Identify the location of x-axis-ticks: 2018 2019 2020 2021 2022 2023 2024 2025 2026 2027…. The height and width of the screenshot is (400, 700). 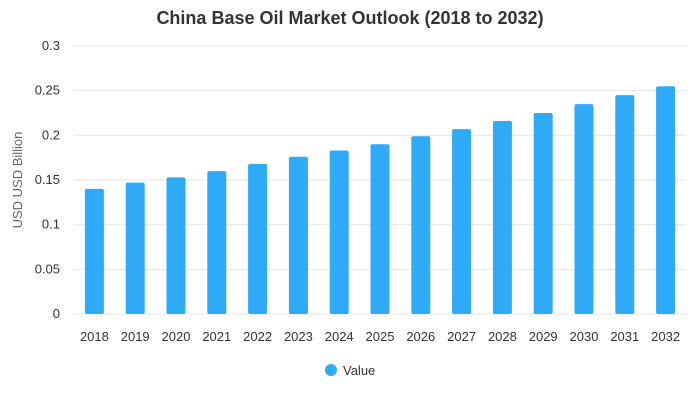
(380, 336).